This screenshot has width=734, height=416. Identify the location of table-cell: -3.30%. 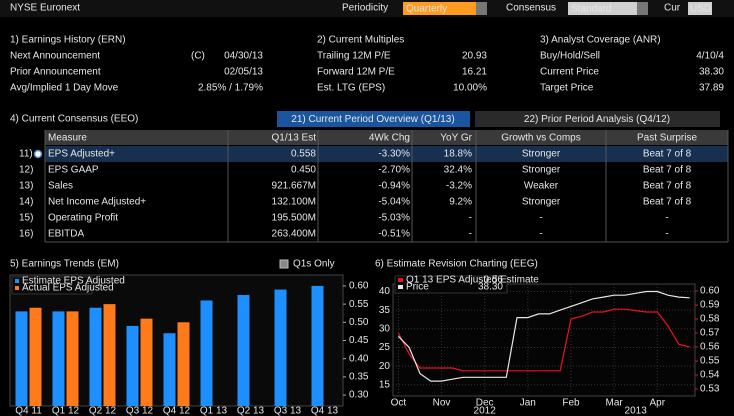
(394, 154).